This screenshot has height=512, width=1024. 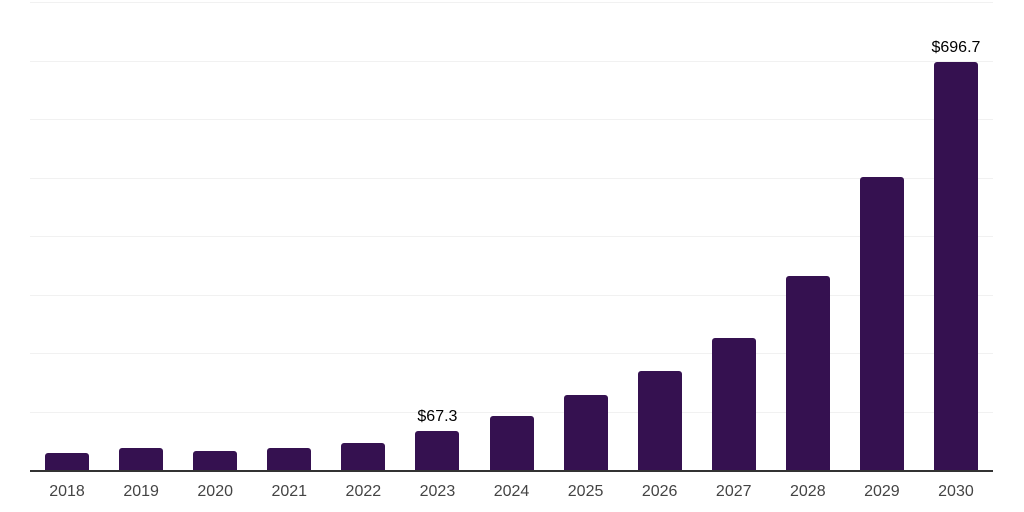 What do you see at coordinates (437, 416) in the screenshot?
I see `value-label-2023: $67.3` at bounding box center [437, 416].